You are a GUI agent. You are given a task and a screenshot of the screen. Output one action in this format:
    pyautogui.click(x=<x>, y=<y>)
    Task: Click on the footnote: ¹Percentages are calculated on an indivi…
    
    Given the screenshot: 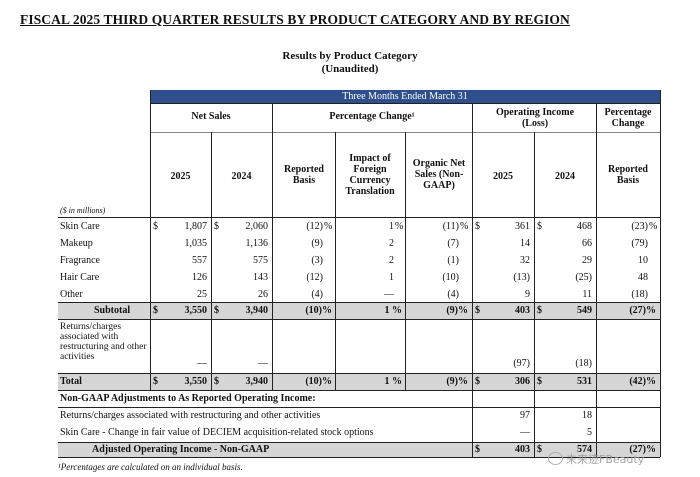 What is the action you would take?
    pyautogui.click(x=150, y=467)
    